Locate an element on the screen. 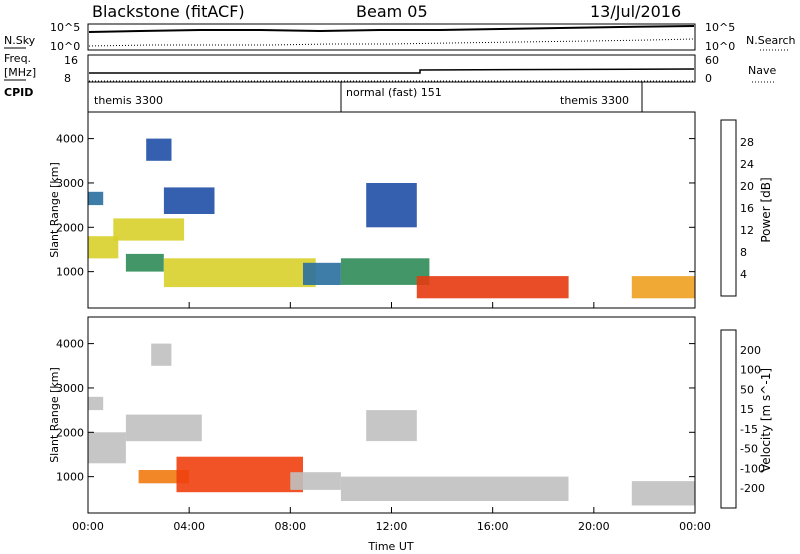 Image resolution: width=800 pixels, height=554 pixels. nsky-label: N.Sky is located at coordinates (20, 40).